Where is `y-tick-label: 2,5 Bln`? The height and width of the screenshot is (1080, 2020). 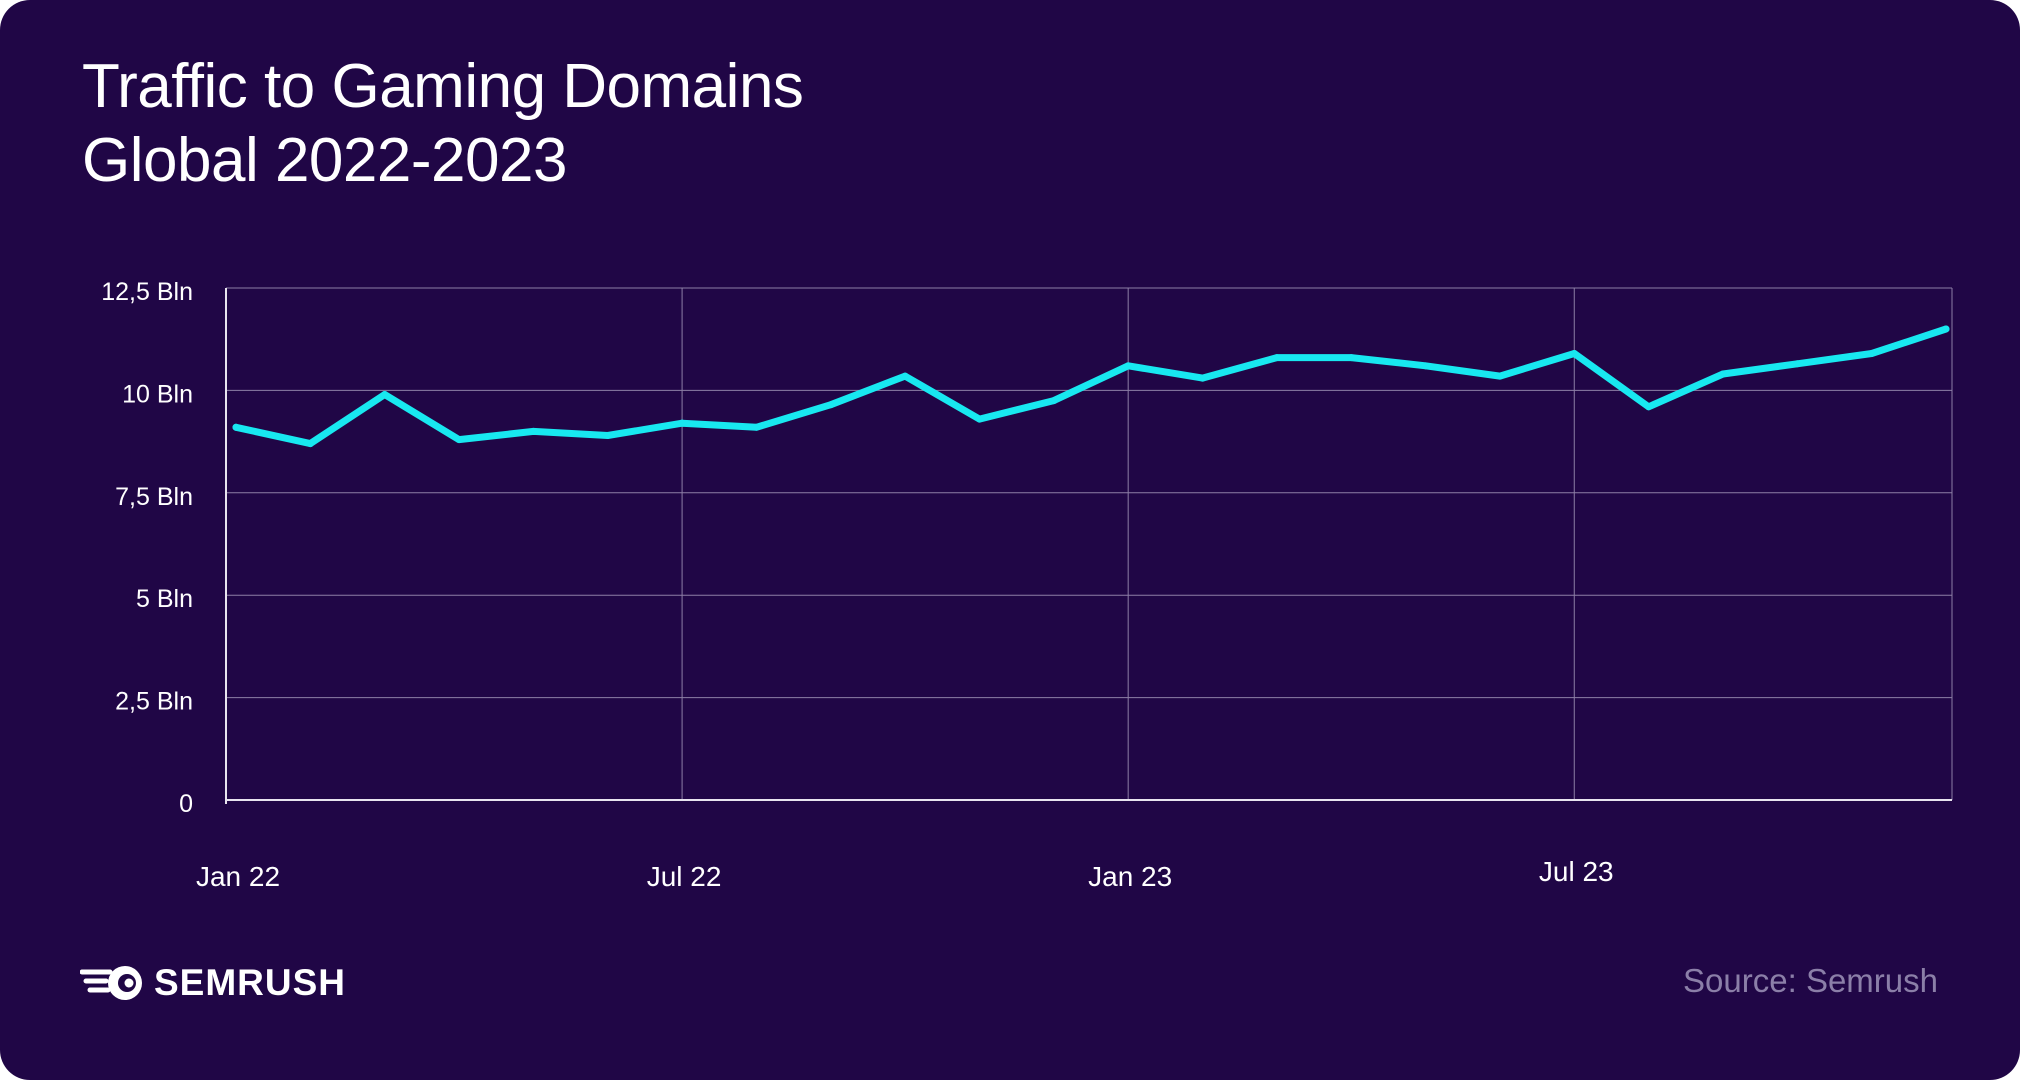
y-tick-label: 2,5 Bln is located at coordinates (154, 702).